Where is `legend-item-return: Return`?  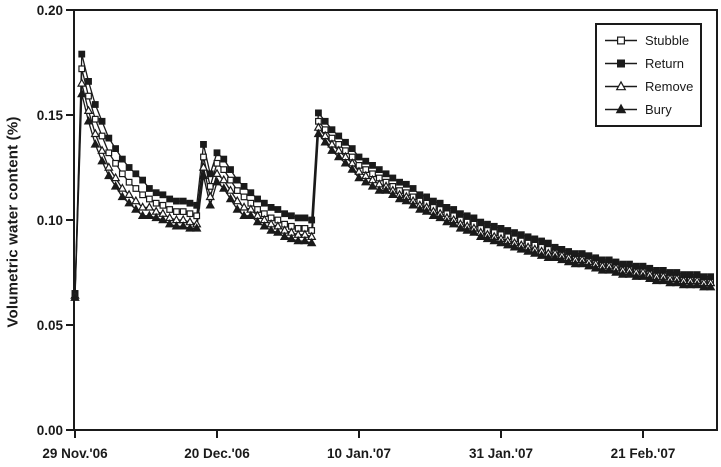 legend-item-return: Return is located at coordinates (648, 63).